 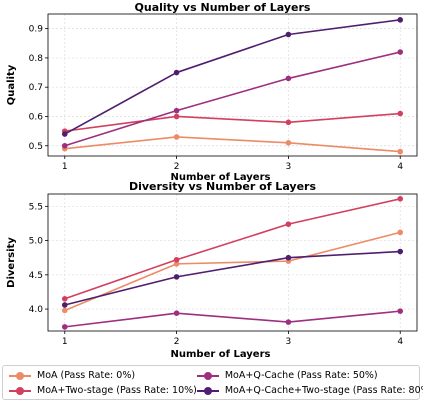 What do you see at coordinates (36, 207) in the screenshot?
I see `y-tick-label: 5.5` at bounding box center [36, 207].